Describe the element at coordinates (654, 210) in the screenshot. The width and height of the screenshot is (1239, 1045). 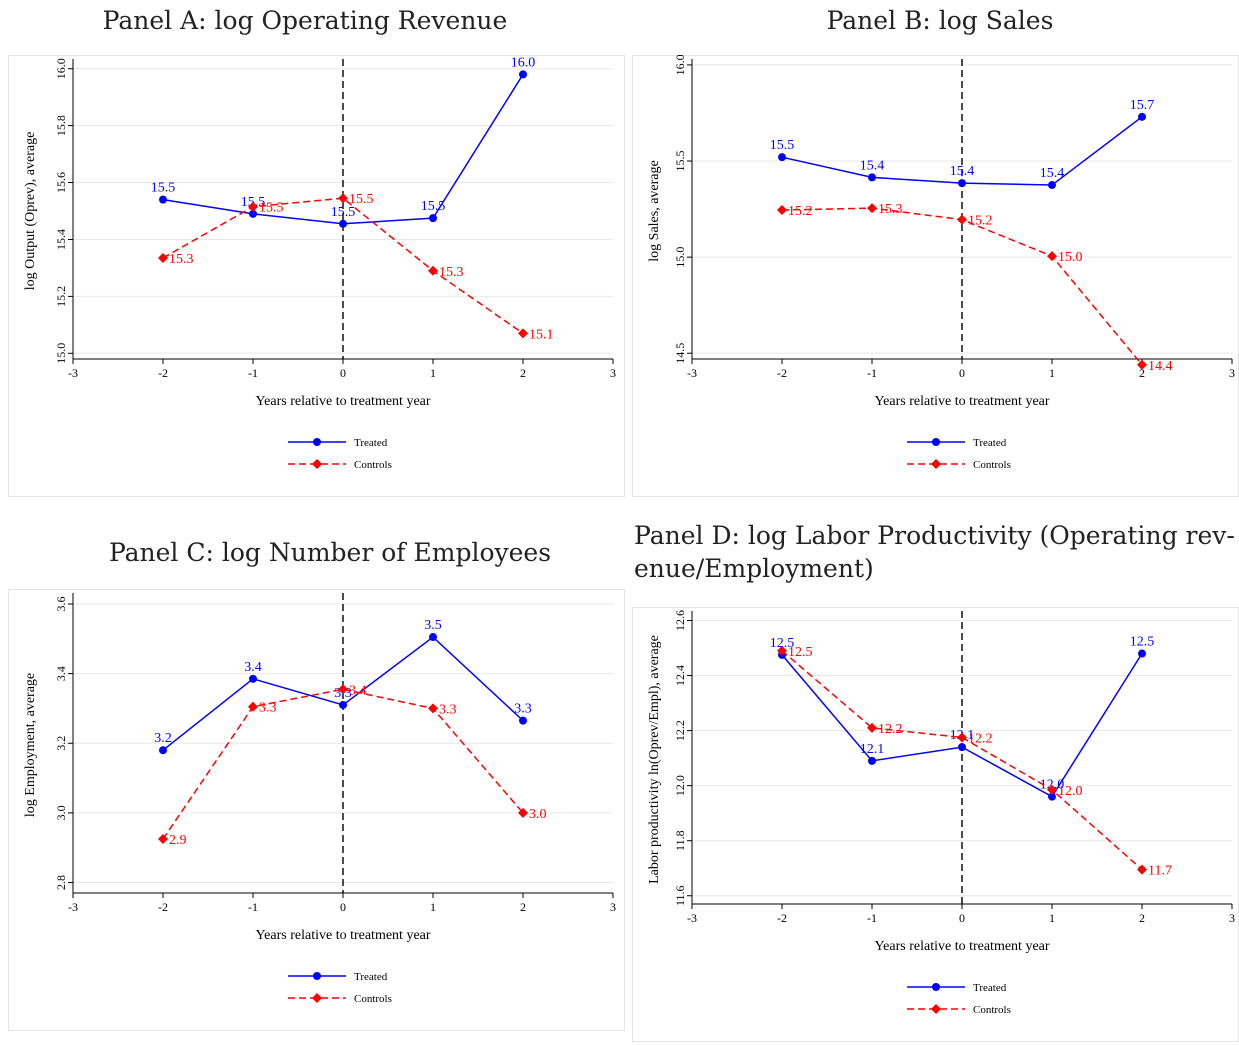
I see `y-axis-label: log Sales, average` at that location.